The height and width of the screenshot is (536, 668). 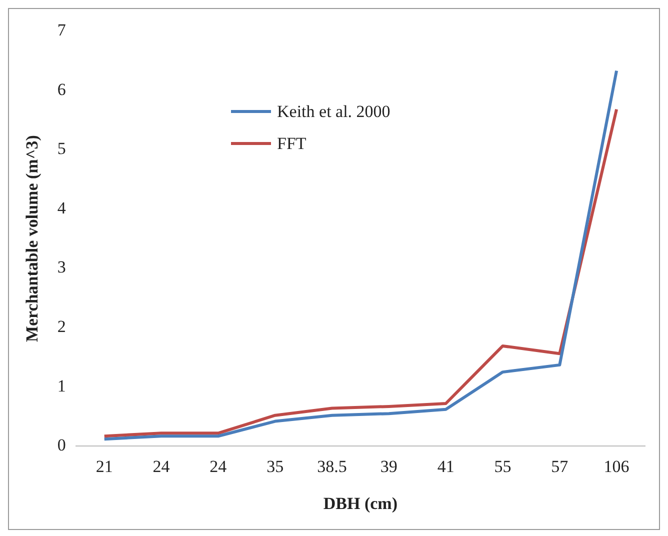 What do you see at coordinates (332, 466) in the screenshot?
I see `x-tick-label: 38.5` at bounding box center [332, 466].